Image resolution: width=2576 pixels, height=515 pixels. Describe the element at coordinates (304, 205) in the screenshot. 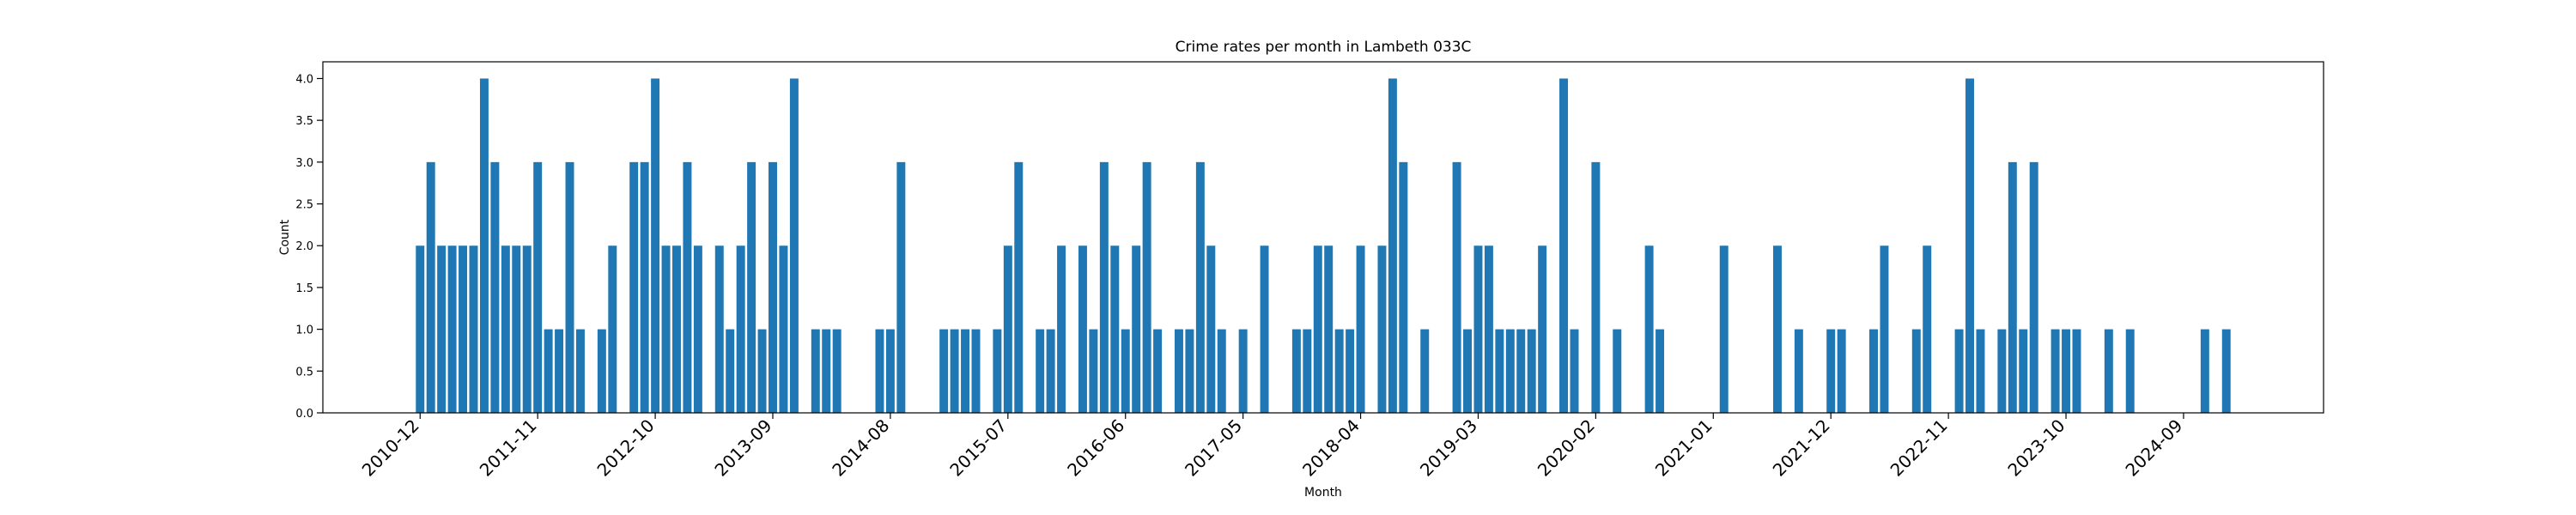

I see `y-tick-label: 2.5` at that location.